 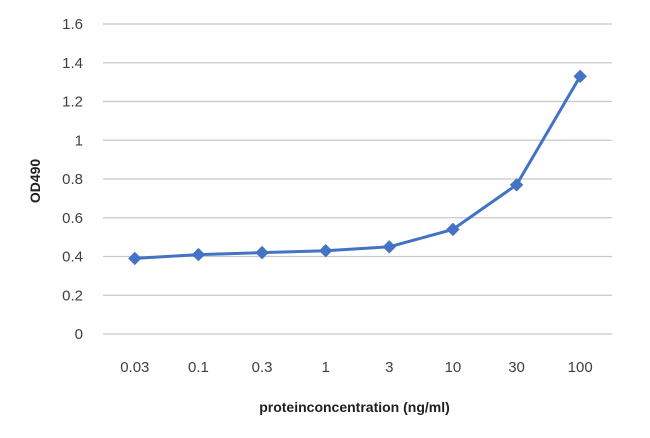 I want to click on x-tick-label: 1, so click(x=326, y=367).